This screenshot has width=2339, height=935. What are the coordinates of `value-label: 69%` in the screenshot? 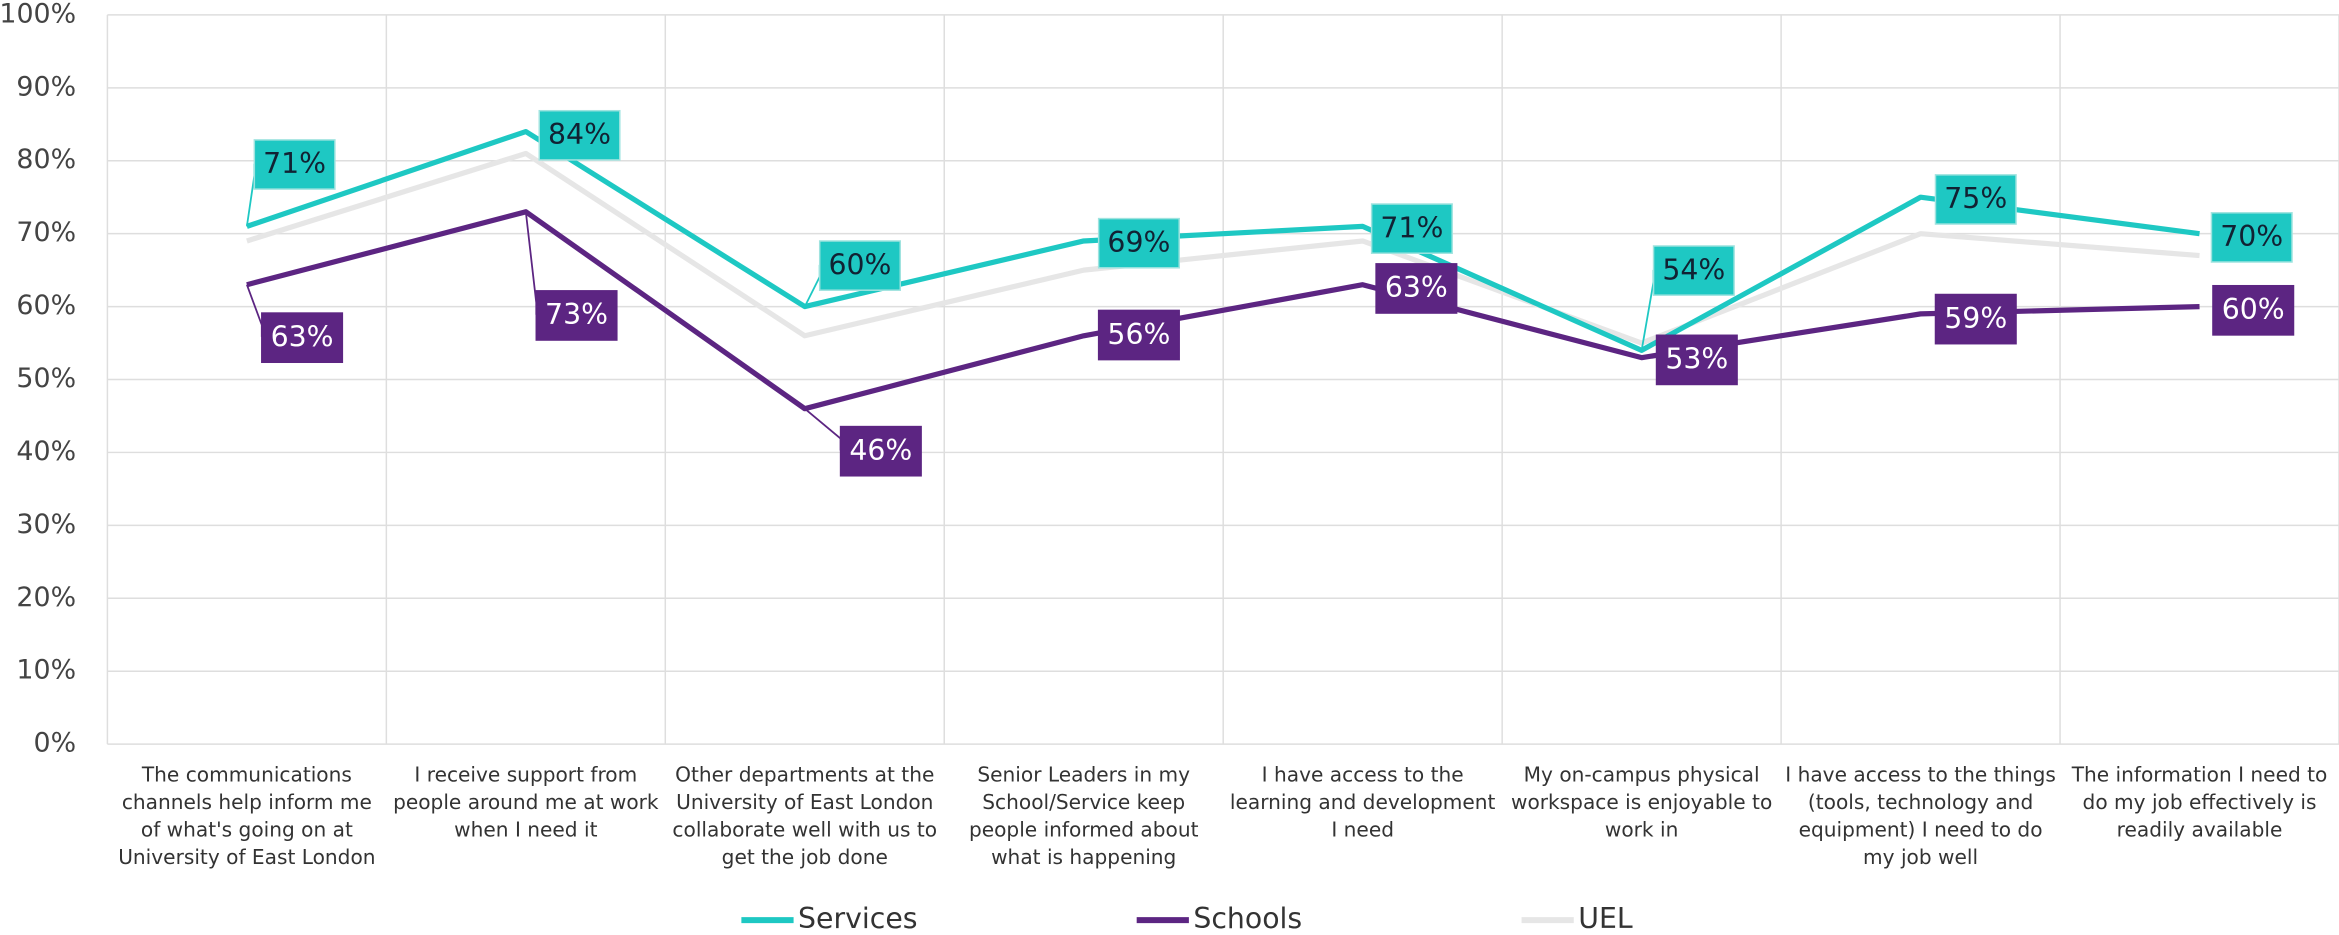 It's located at (1138, 242).